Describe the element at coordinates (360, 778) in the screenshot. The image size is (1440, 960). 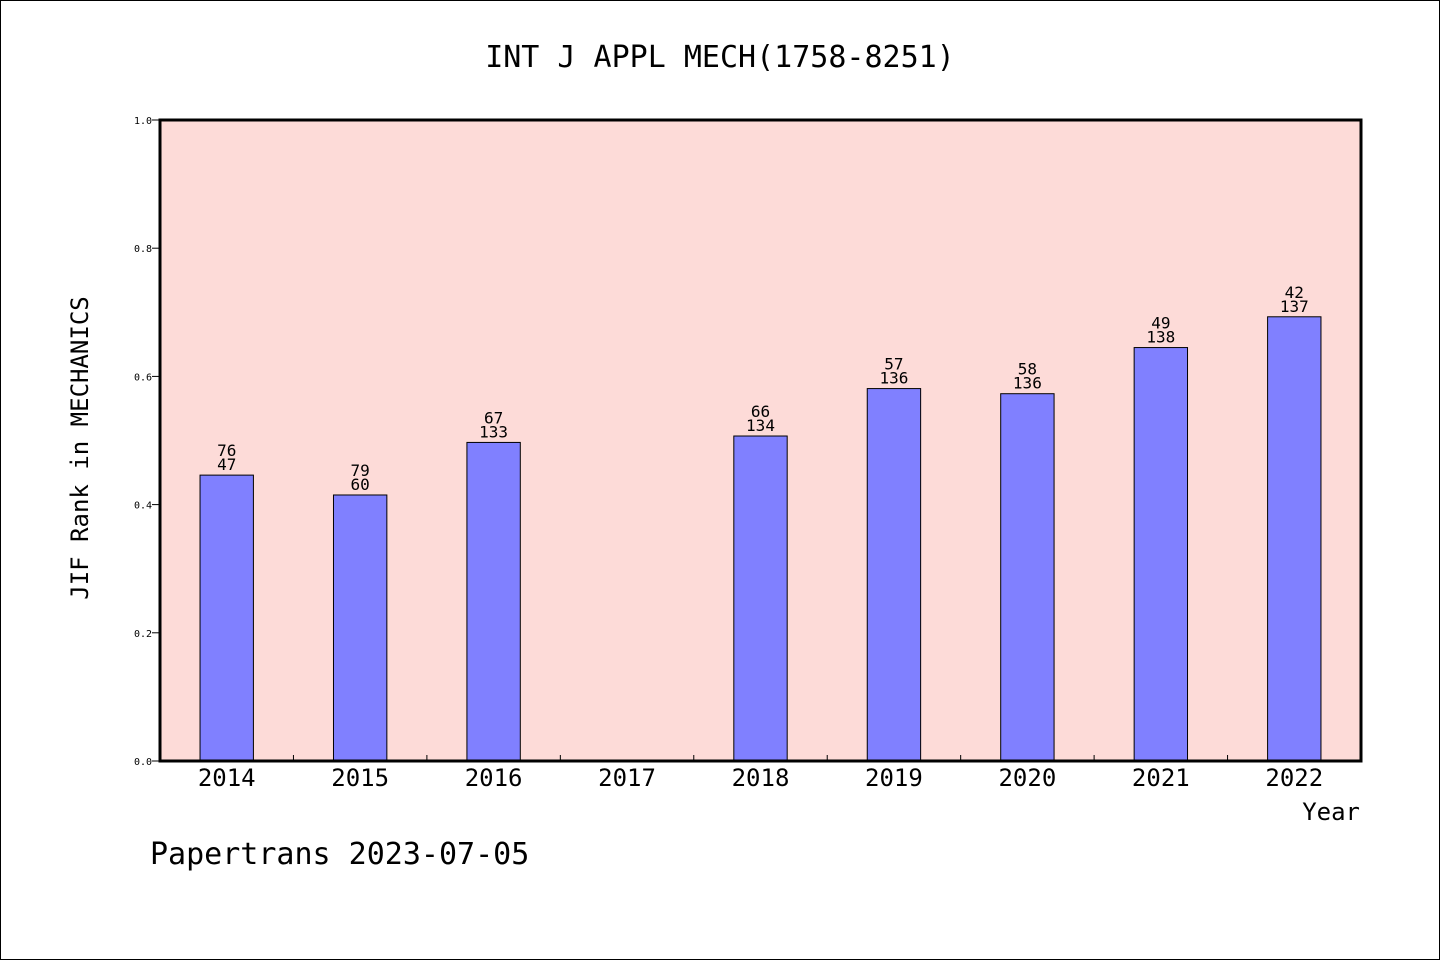
I see `x-tick-label: 2015` at that location.